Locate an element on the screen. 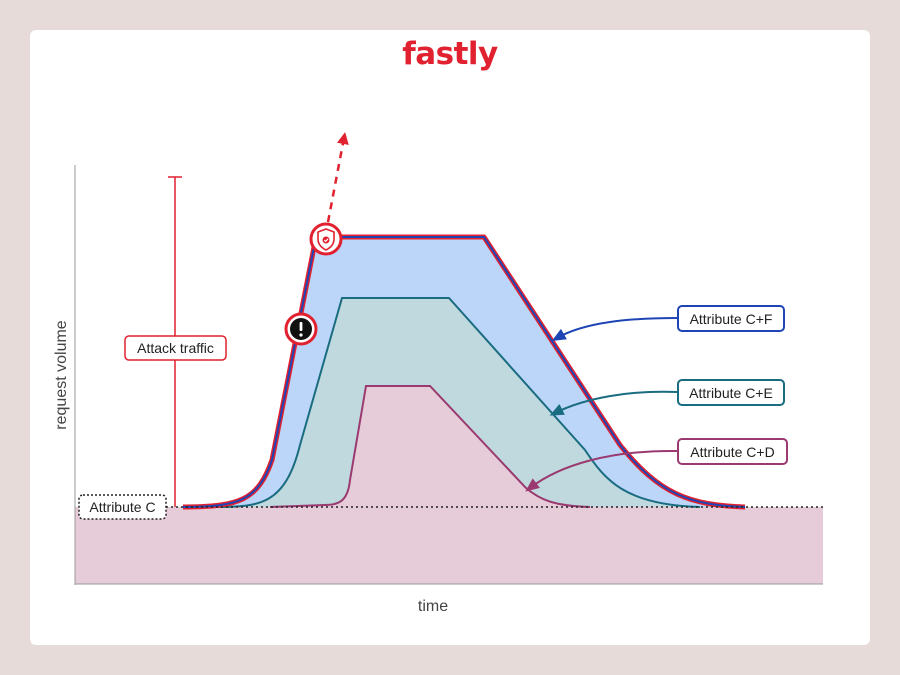 The image size is (900, 675). attribute-c-text: Attribute C is located at coordinates (122, 507).